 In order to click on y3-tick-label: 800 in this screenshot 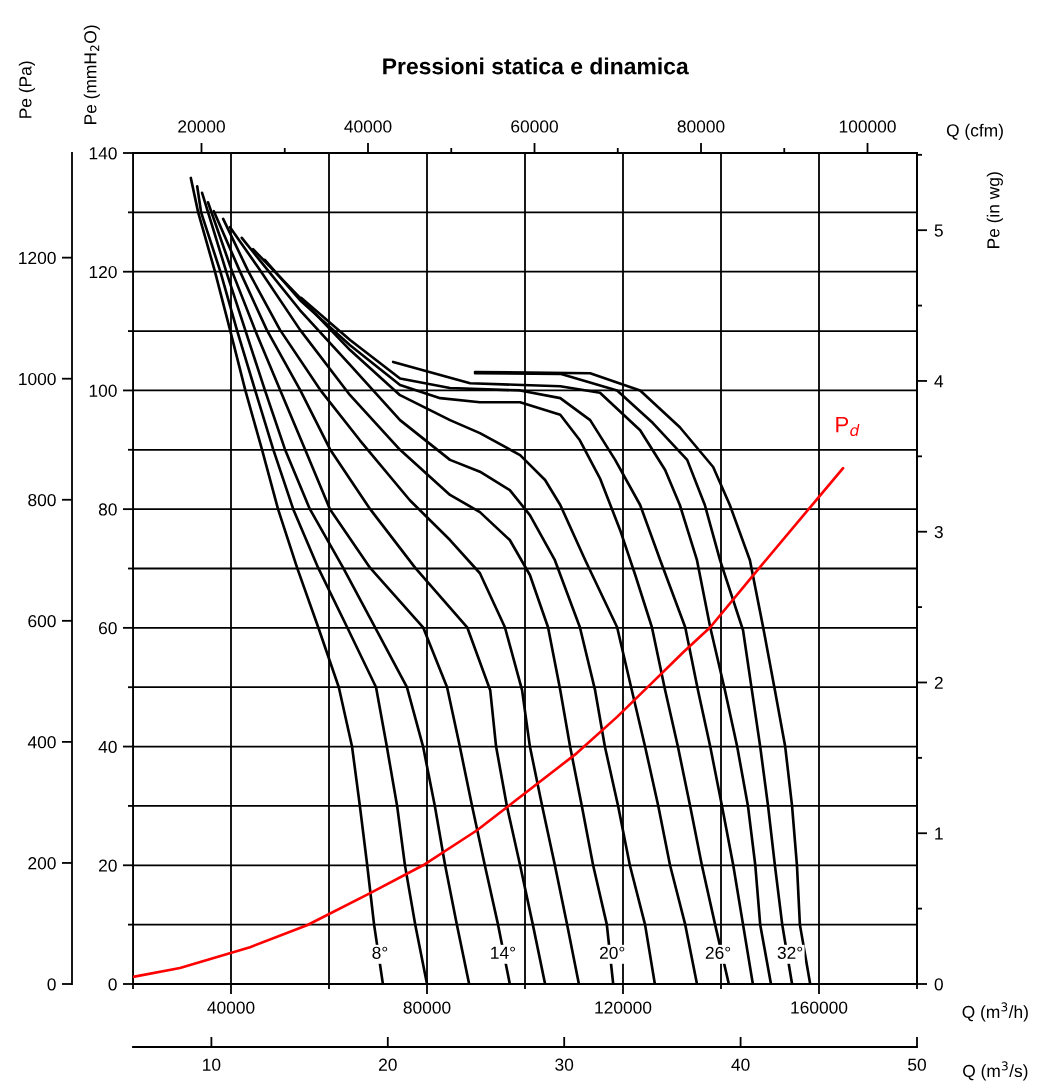, I will do `click(42, 500)`.